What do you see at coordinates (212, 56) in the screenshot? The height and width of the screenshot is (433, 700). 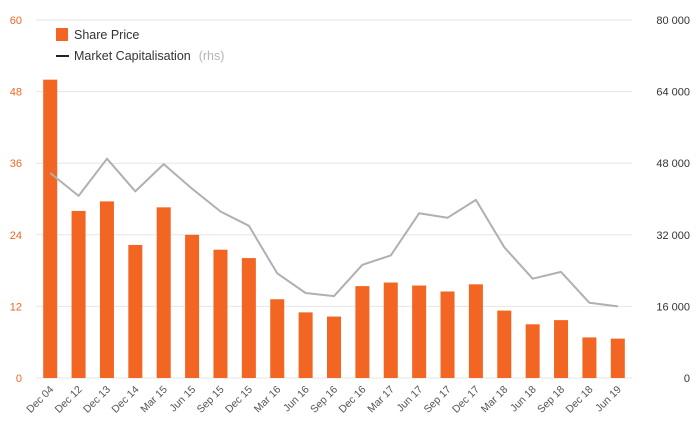 I see `legend-rhs-note: (rhs)` at bounding box center [212, 56].